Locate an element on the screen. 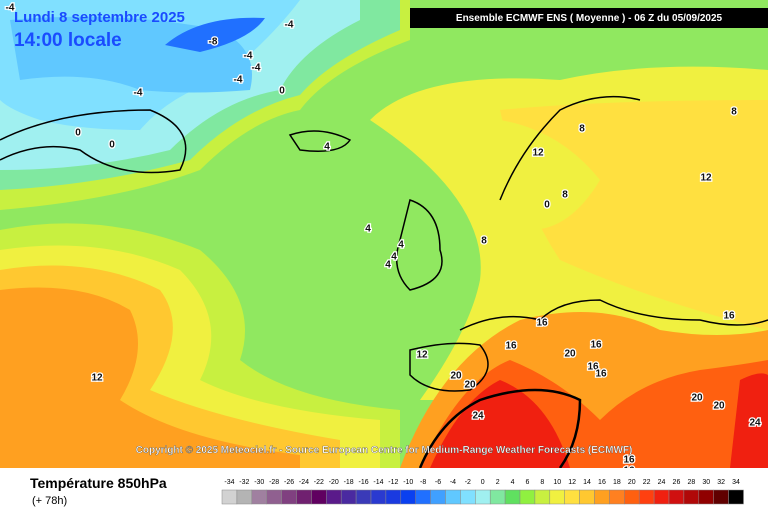 Image resolution: width=768 pixels, height=512 pixels. scale-label: 0 is located at coordinates (483, 482).